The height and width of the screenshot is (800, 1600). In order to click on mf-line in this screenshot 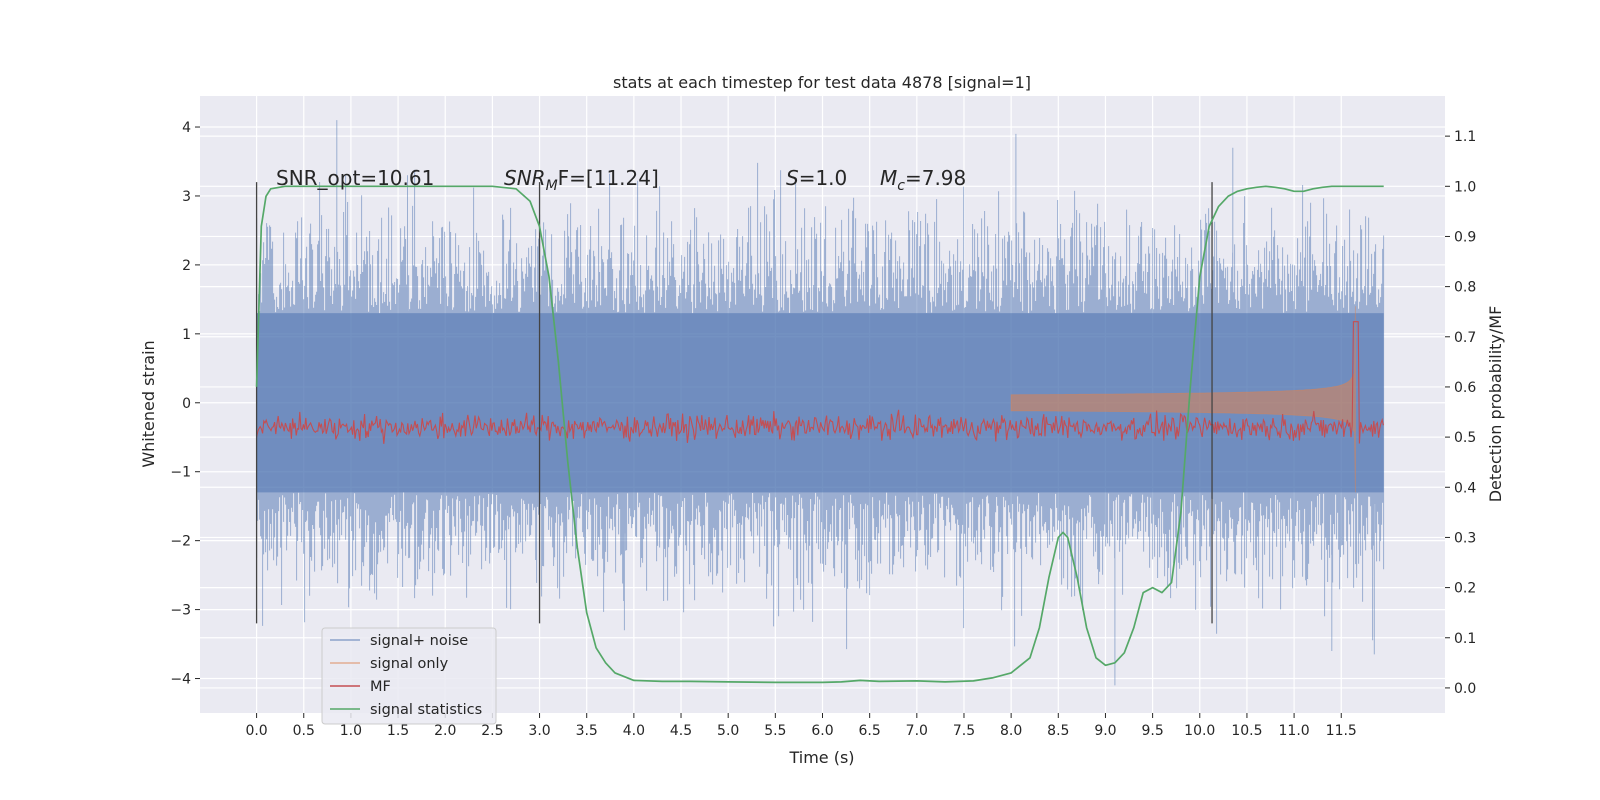, I will do `click(820, 382)`.